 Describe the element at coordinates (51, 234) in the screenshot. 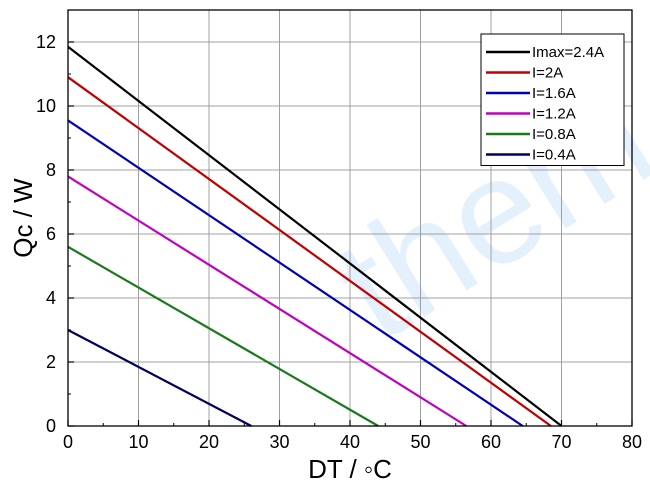

I see `y-tick-label: 6` at that location.